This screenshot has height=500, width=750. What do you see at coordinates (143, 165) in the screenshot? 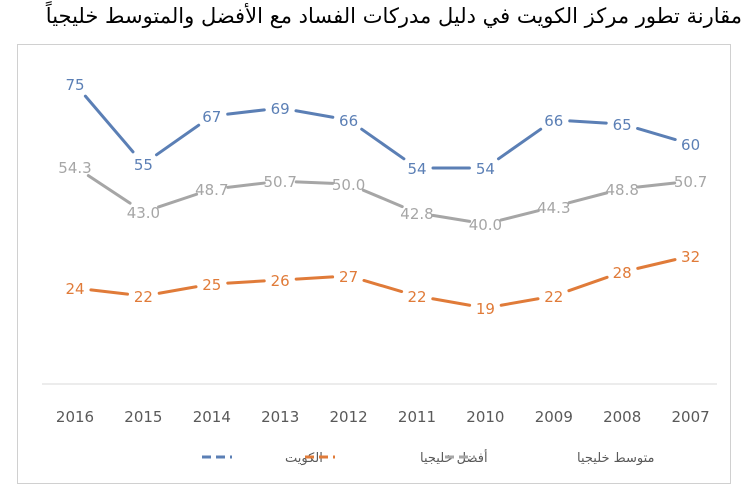
I see `data-label: 55` at bounding box center [143, 165].